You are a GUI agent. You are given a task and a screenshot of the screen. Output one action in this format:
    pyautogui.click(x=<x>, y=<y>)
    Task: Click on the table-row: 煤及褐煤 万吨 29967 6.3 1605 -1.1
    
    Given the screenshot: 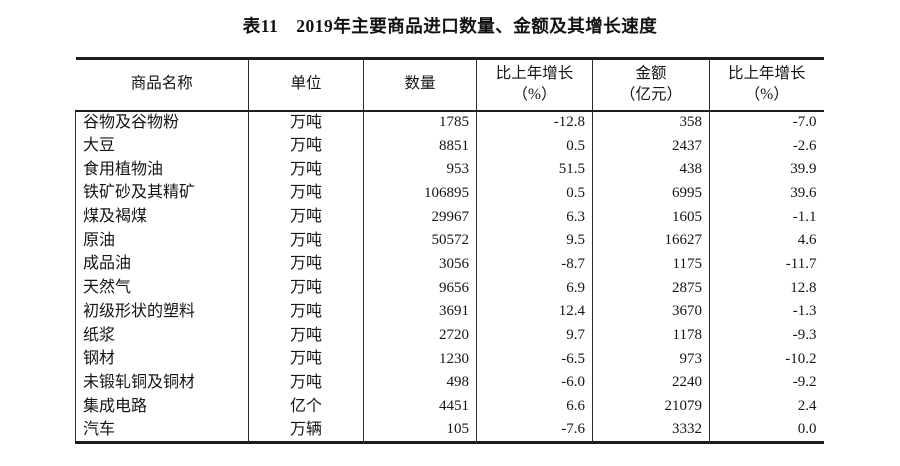 What is the action you would take?
    pyautogui.click(x=449, y=217)
    